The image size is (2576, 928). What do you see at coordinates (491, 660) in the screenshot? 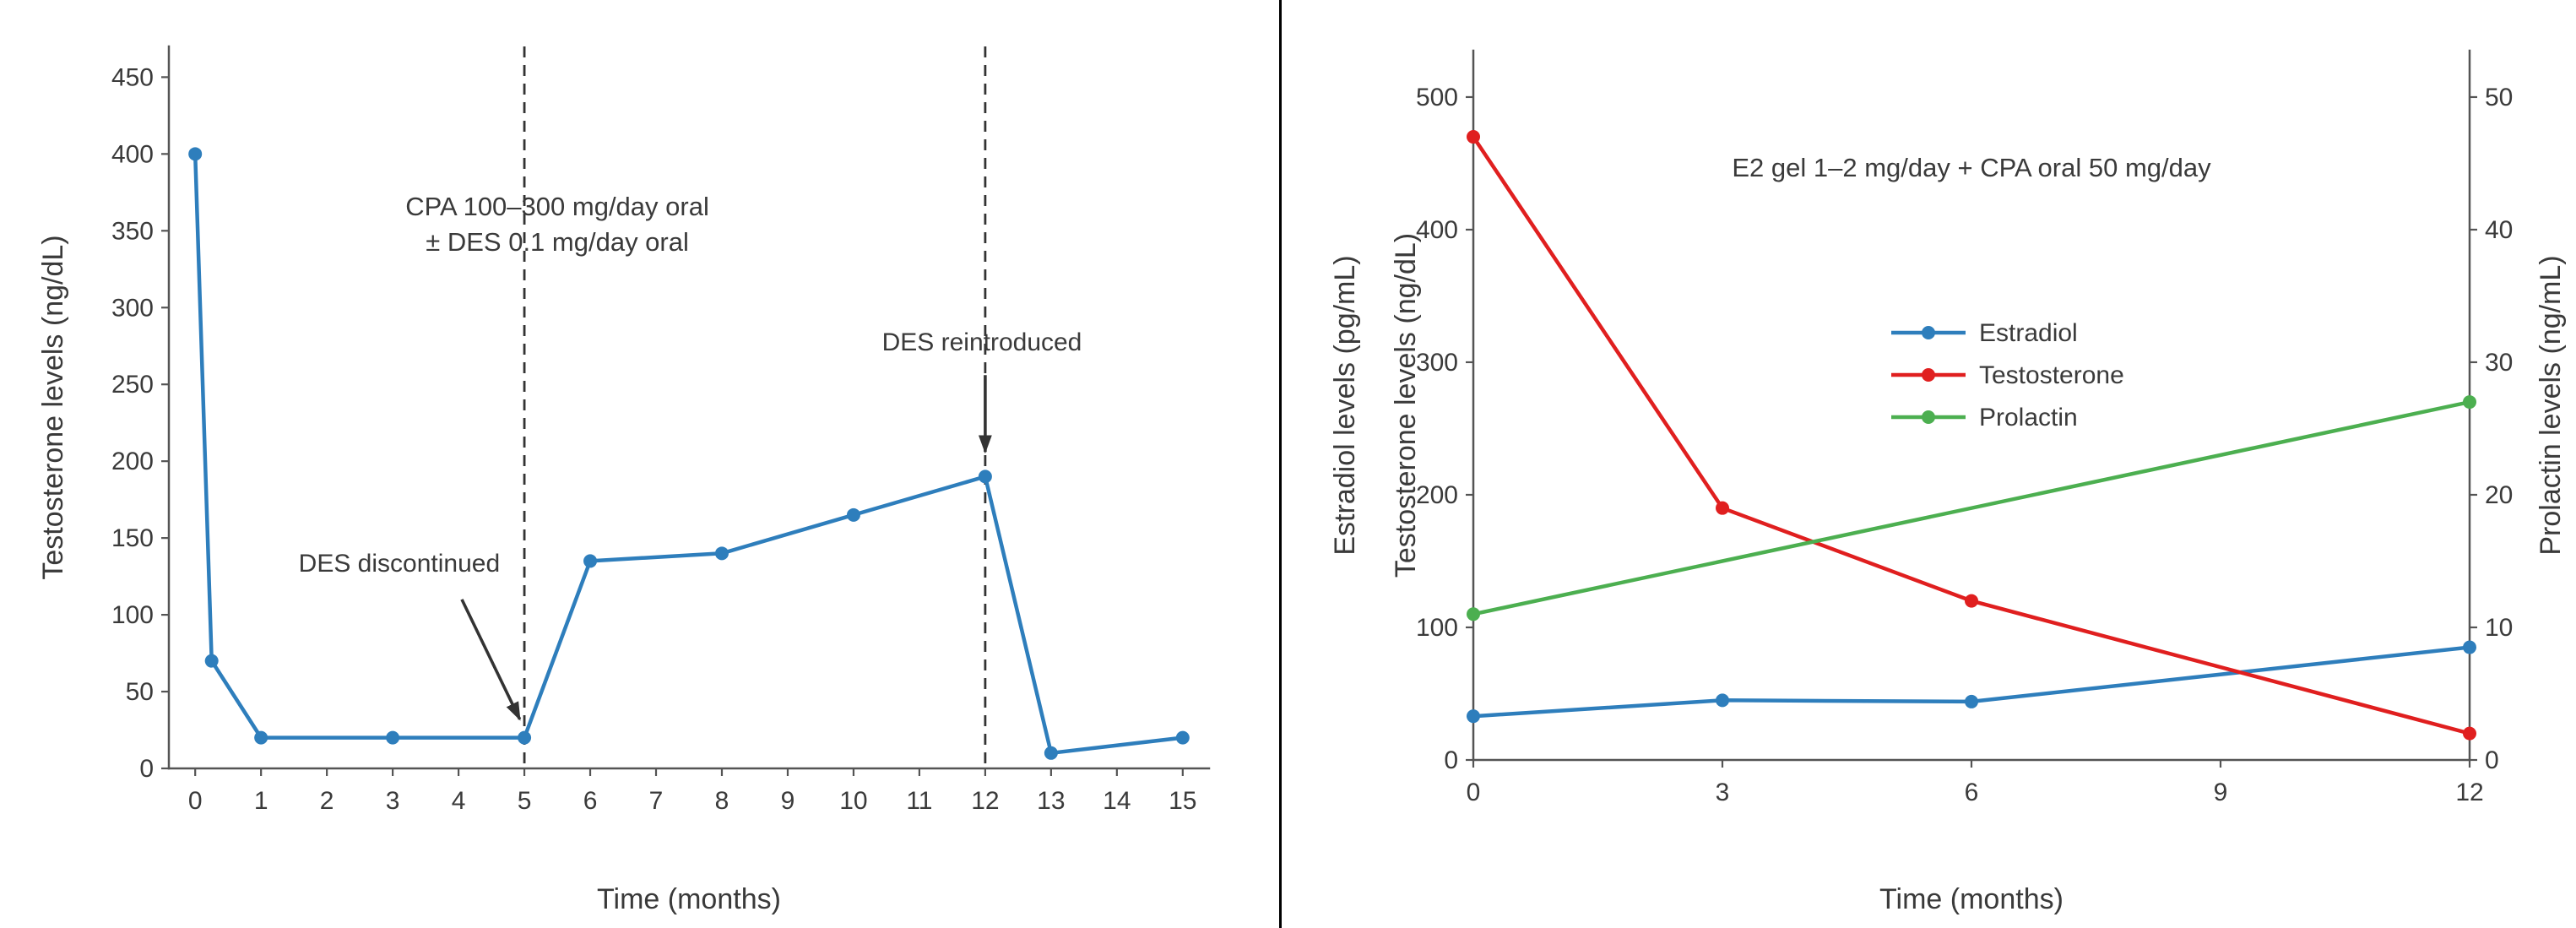
I see `annotation-arrow` at bounding box center [491, 660].